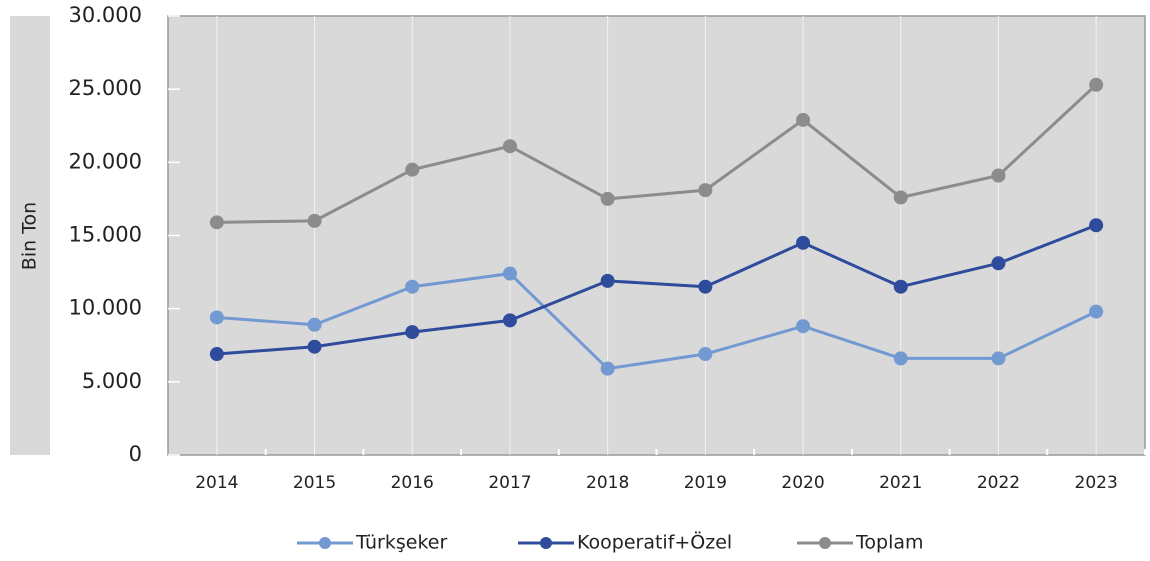  What do you see at coordinates (705, 483) in the screenshot?
I see `x-tick-label: 2019` at bounding box center [705, 483].